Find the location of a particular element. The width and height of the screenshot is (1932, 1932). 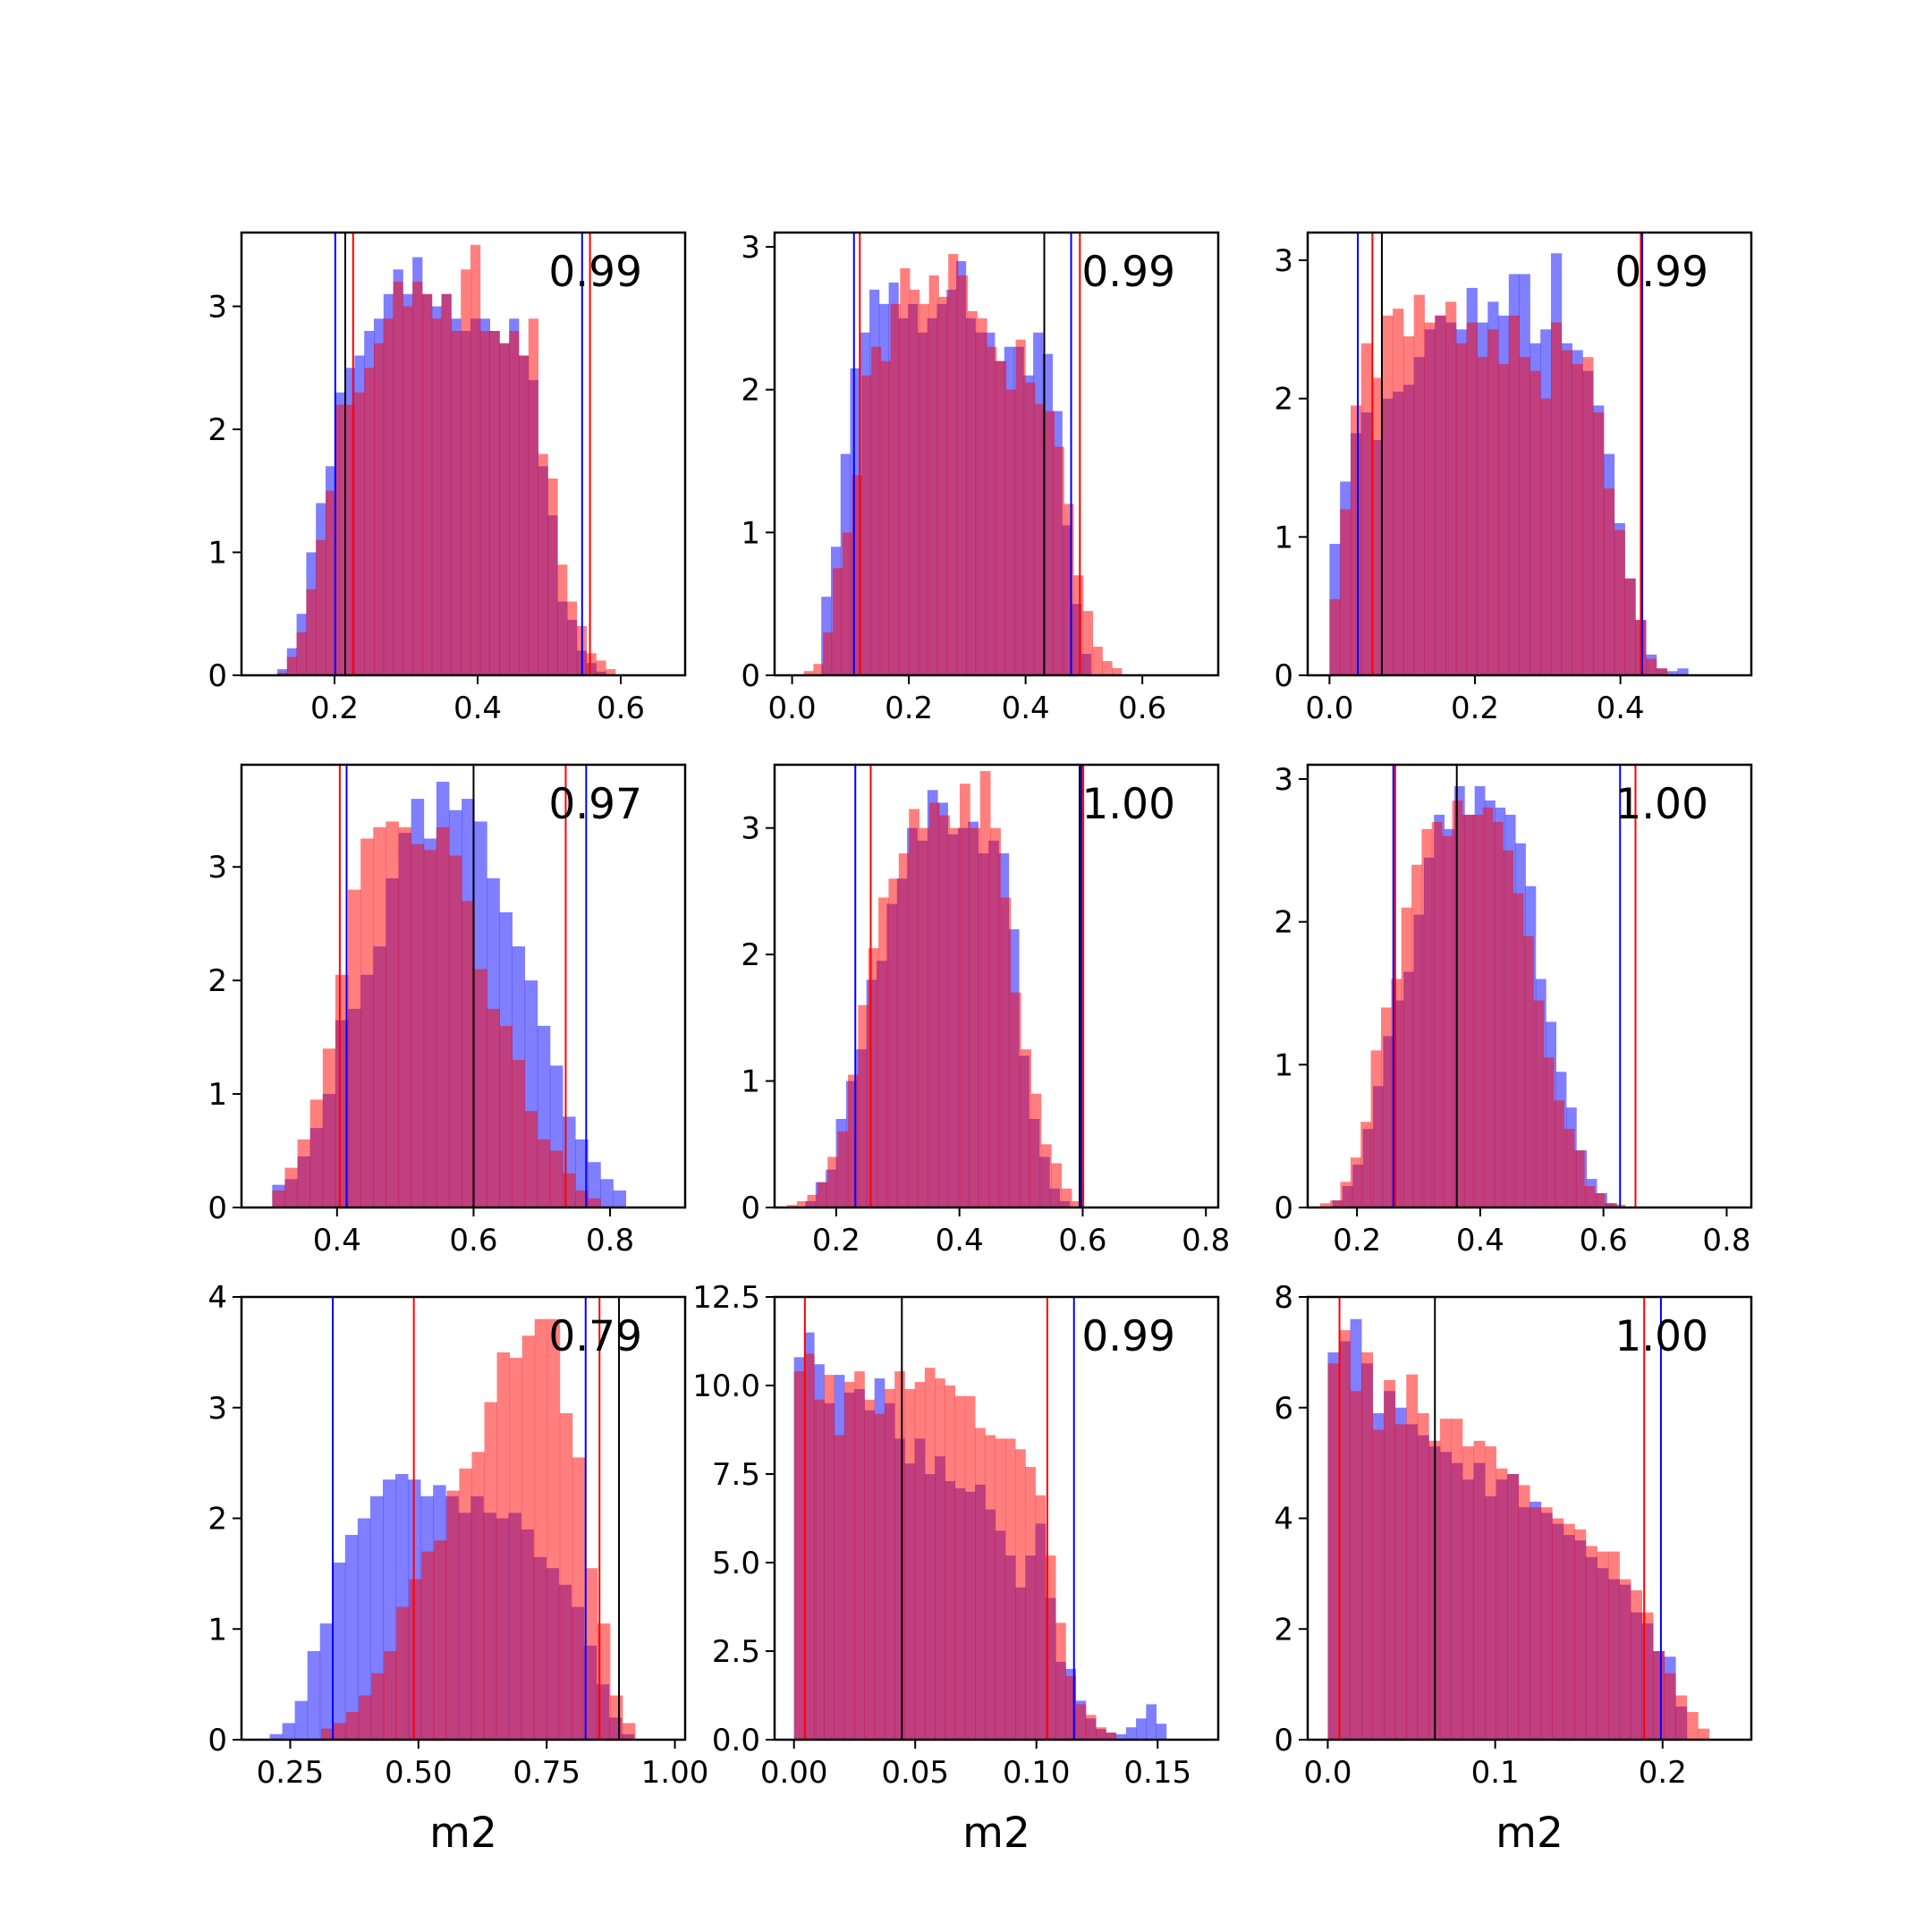

y-tick-label: 7.5 is located at coordinates (736, 1475).